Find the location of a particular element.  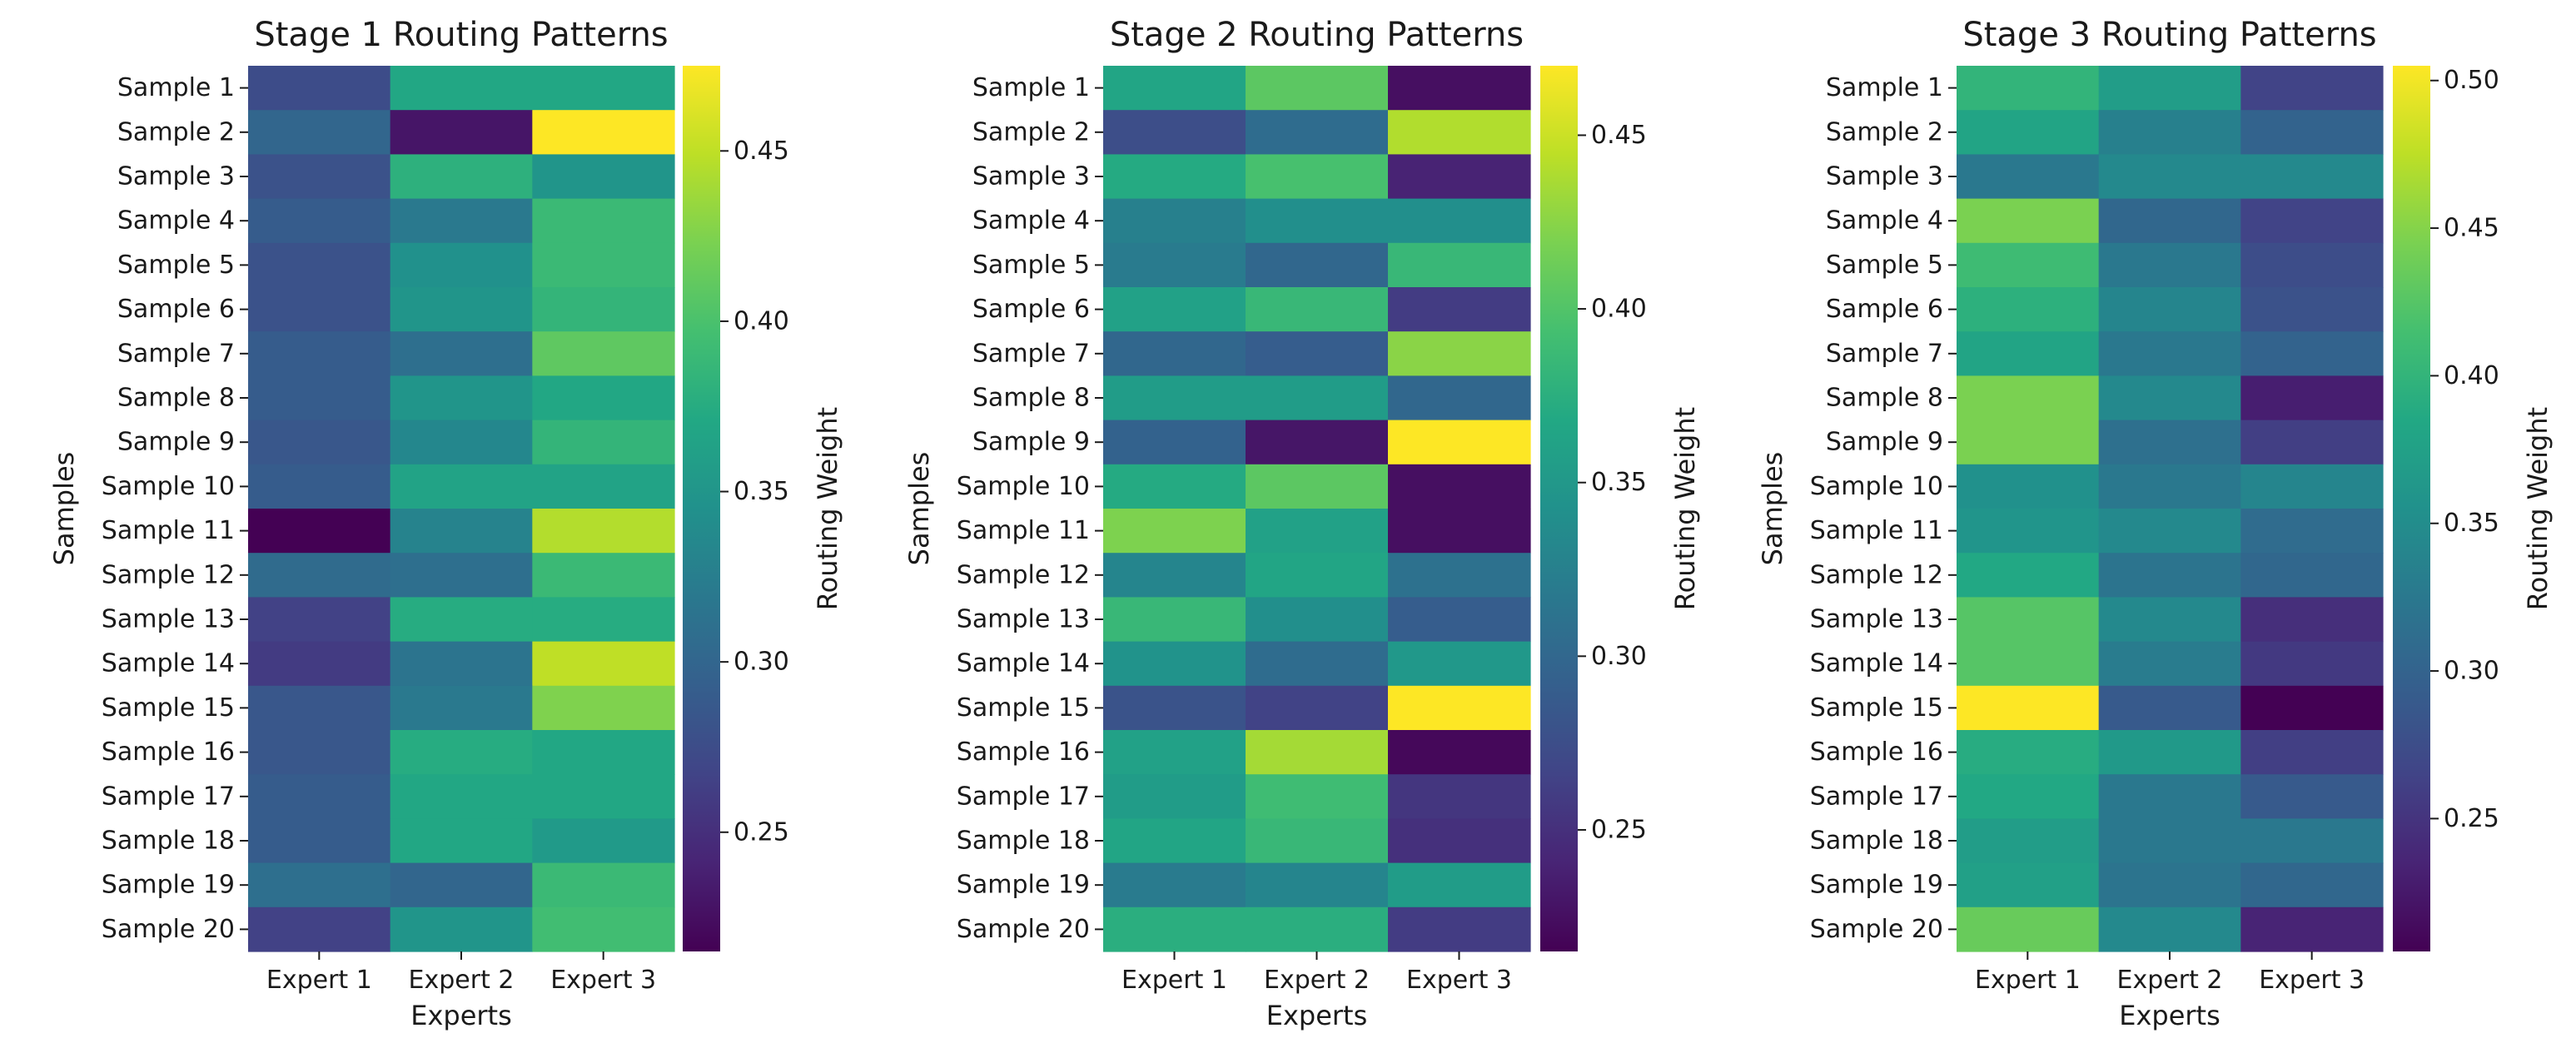

y-tick-label: Sample 13 is located at coordinates (1876, 619).